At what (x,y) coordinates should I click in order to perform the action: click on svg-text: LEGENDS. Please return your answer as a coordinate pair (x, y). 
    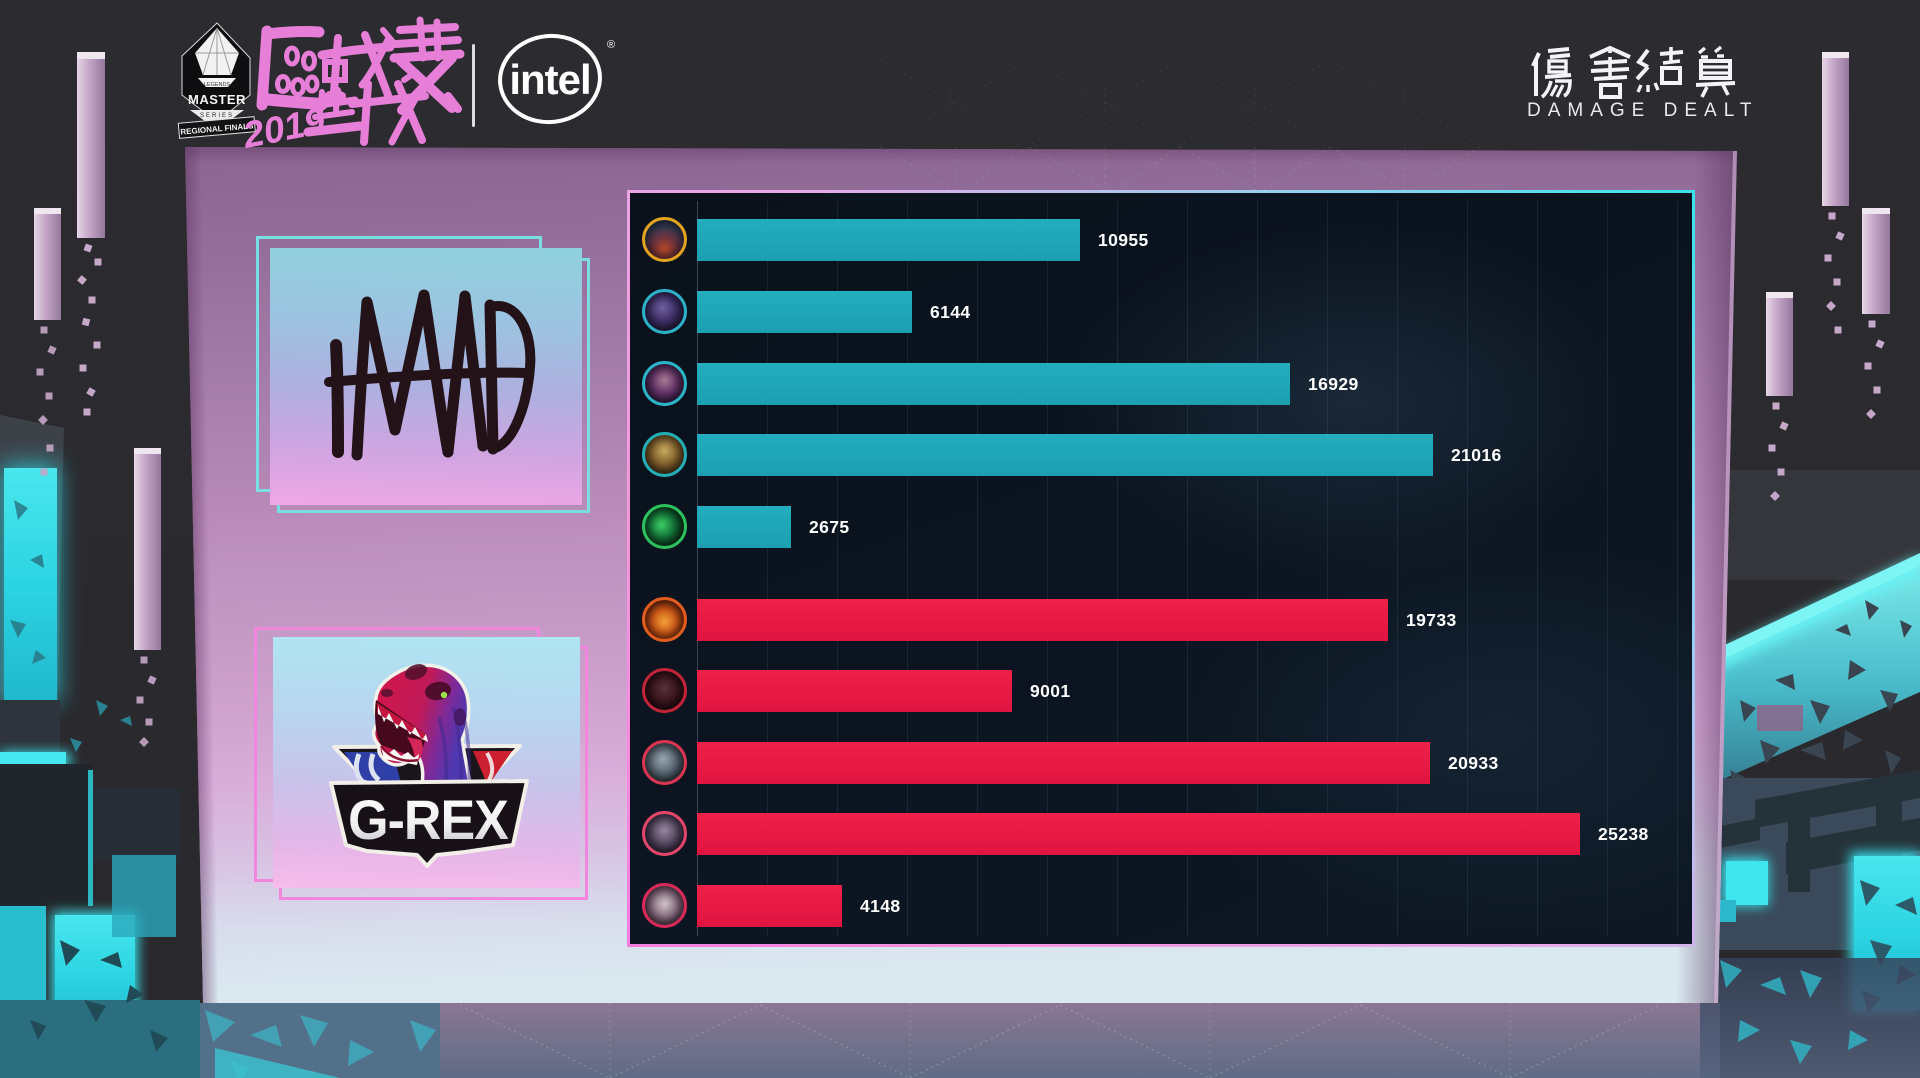
    Looking at the image, I should click on (217, 85).